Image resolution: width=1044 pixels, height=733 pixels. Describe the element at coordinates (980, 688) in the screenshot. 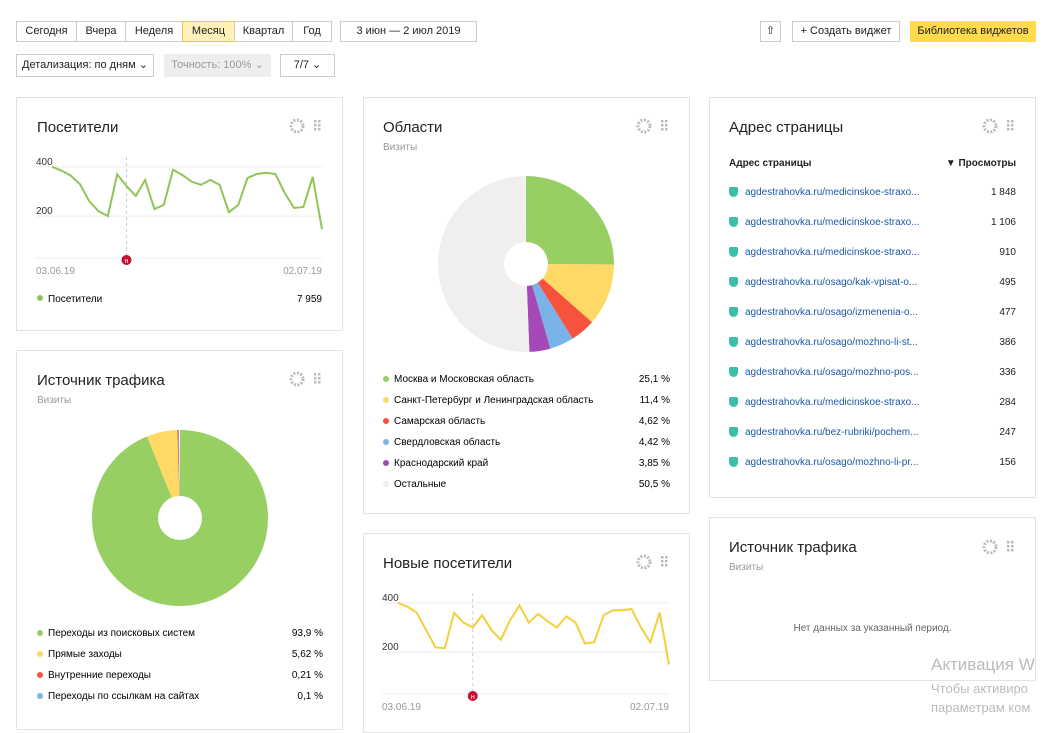

I see `watermark: Чтобы активиро` at that location.